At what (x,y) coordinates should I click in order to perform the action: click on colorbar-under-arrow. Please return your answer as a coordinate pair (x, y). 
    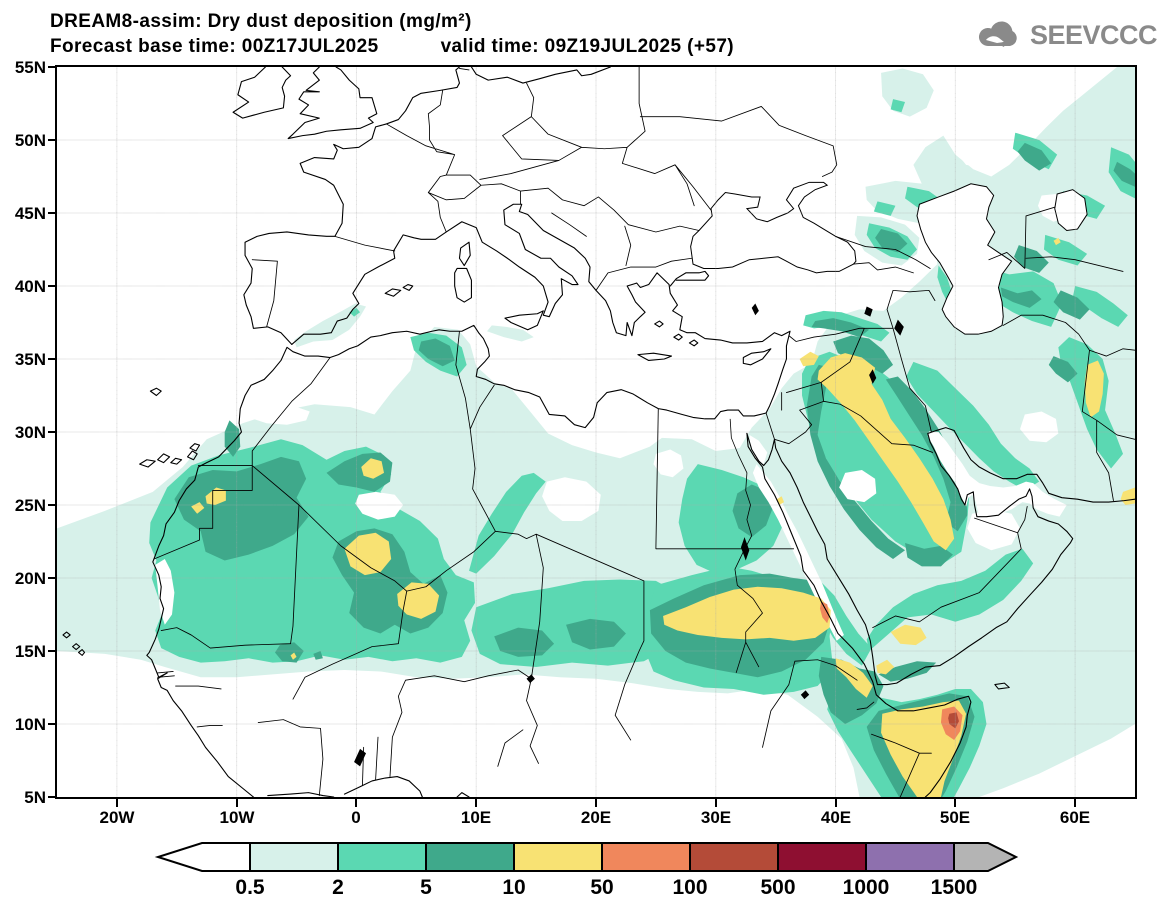
    Looking at the image, I should click on (202, 857).